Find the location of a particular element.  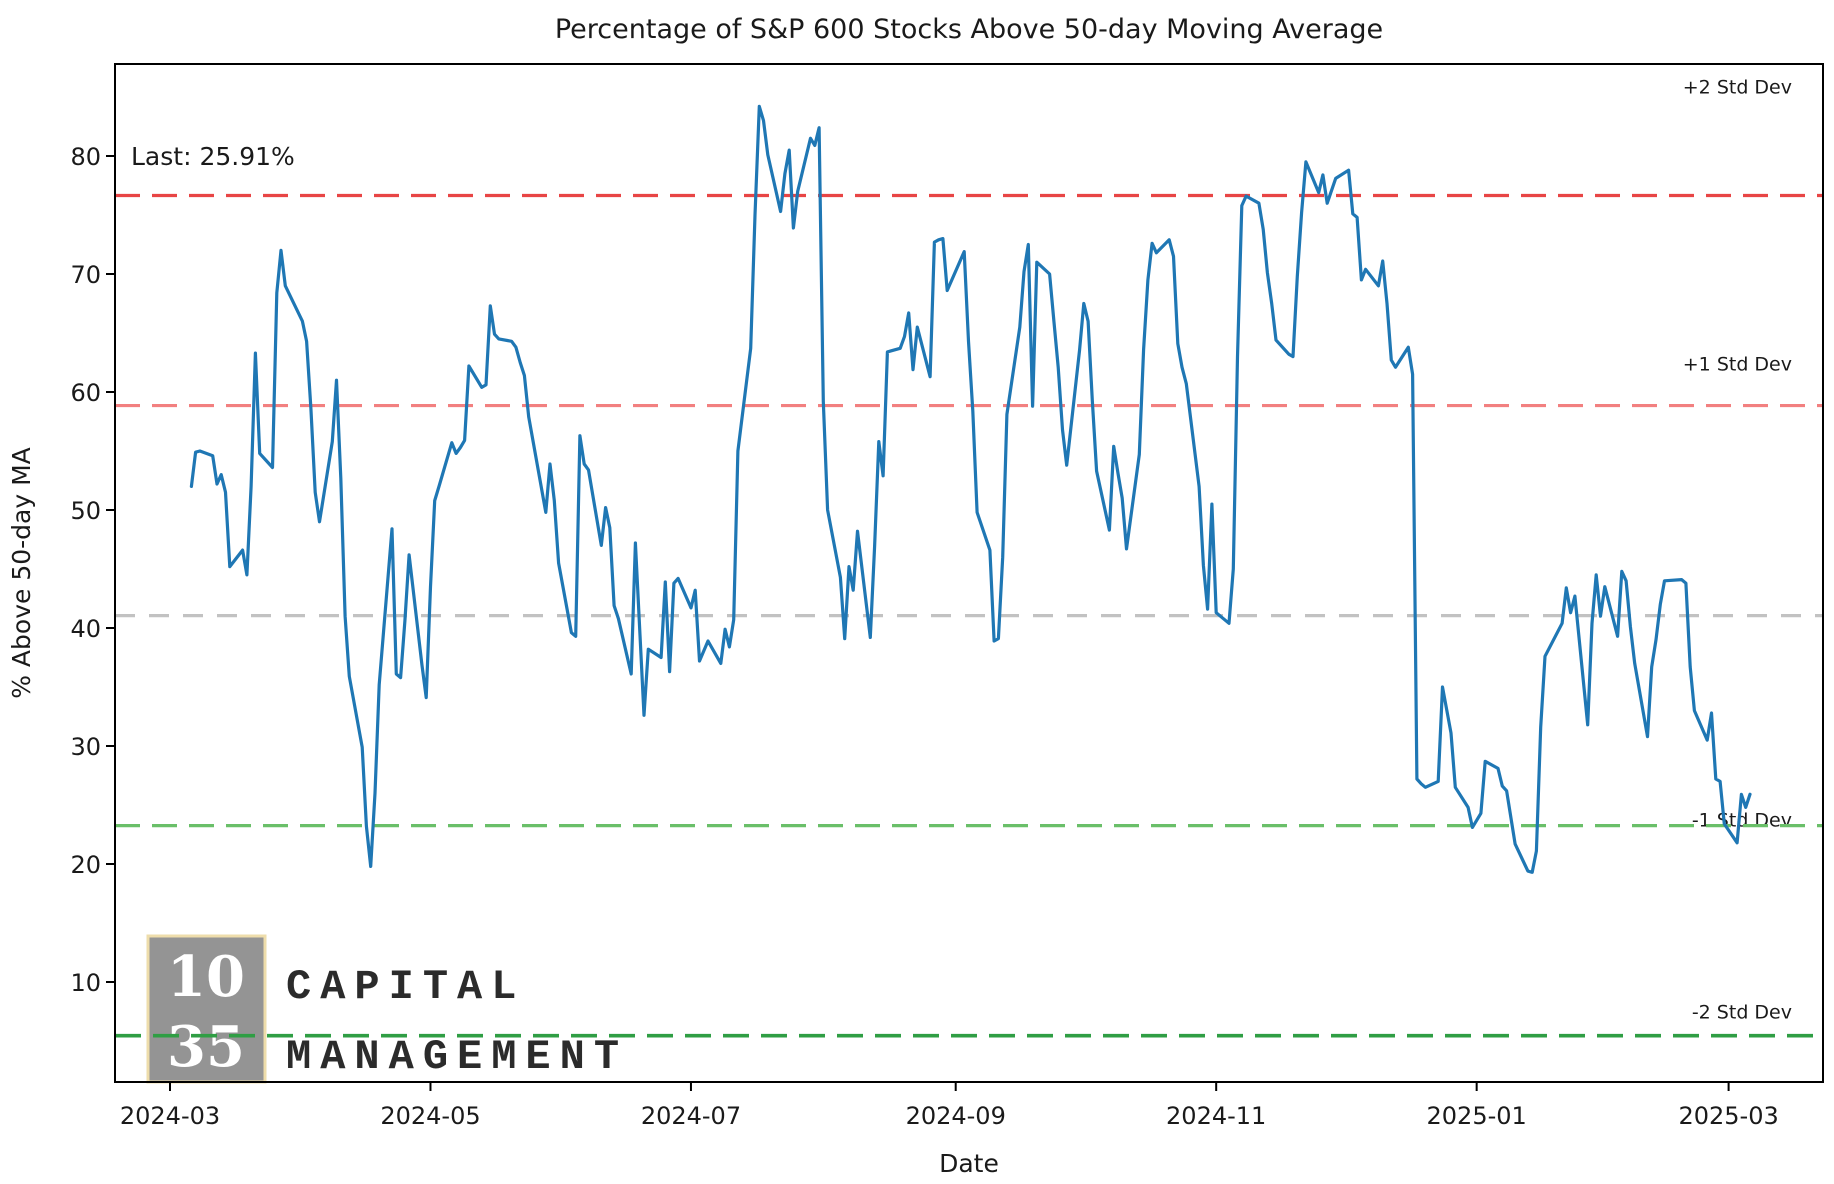

y-tick-label: 80 is located at coordinates (85, 157).